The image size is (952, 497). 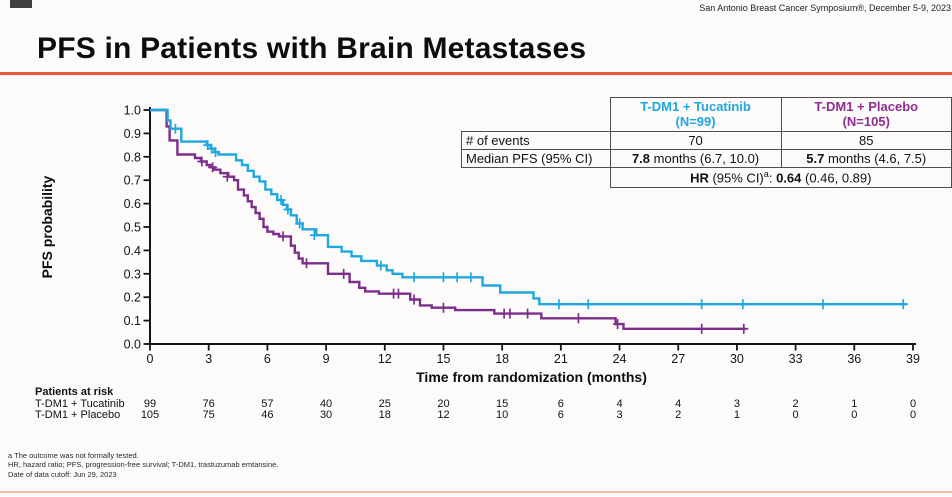 What do you see at coordinates (476, 73) in the screenshot?
I see `title-underline` at bounding box center [476, 73].